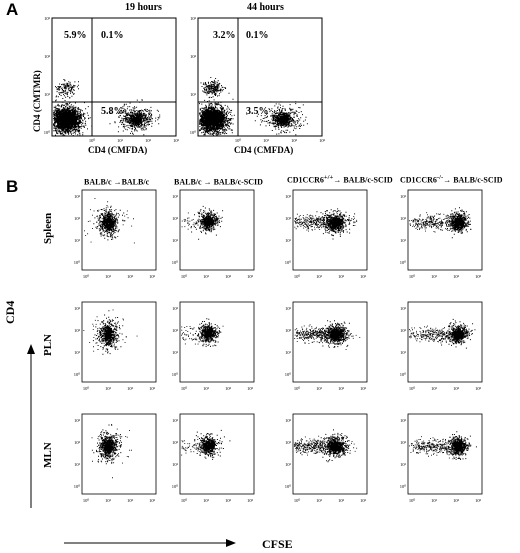 This screenshot has width=520, height=553. What do you see at coordinates (441, 234) in the screenshot?
I see `dot-plot-b-r1-c4: 10⁰ 10⁰ 10¹ 10¹ 10² 10² 10³ 10³` at bounding box center [441, 234].